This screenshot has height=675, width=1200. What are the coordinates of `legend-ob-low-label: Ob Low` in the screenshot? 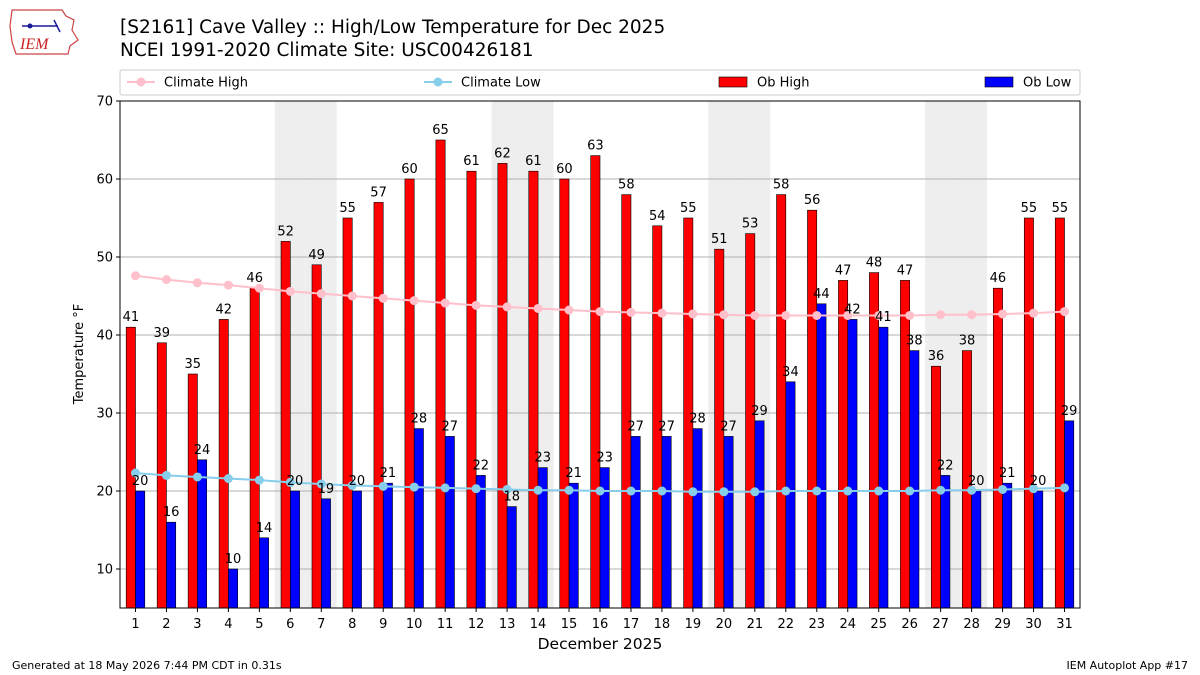 It's located at (1047, 83).